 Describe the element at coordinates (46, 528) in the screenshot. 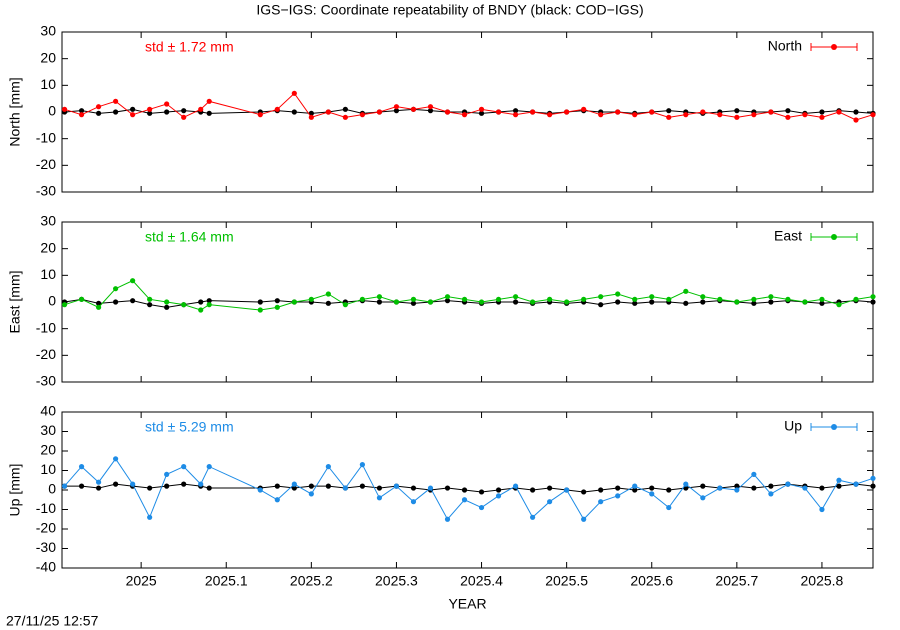

I see `y-tick-label: -20` at that location.